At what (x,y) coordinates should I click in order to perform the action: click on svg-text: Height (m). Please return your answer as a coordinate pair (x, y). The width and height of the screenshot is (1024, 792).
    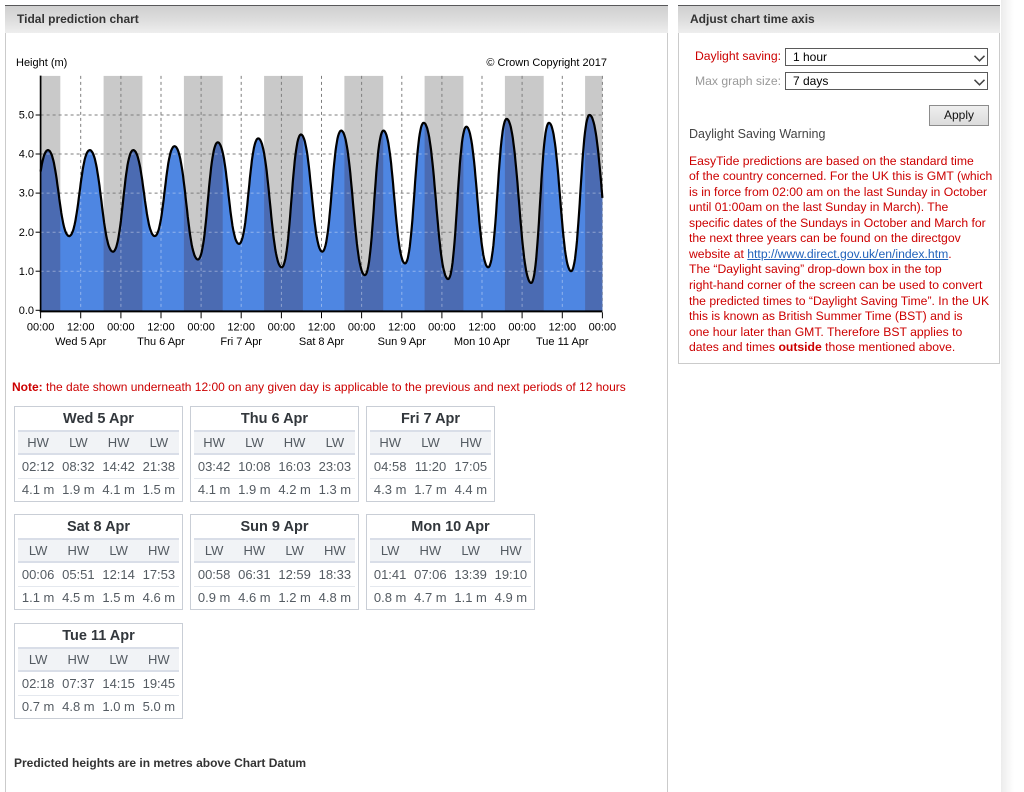
    Looking at the image, I should click on (41, 63).